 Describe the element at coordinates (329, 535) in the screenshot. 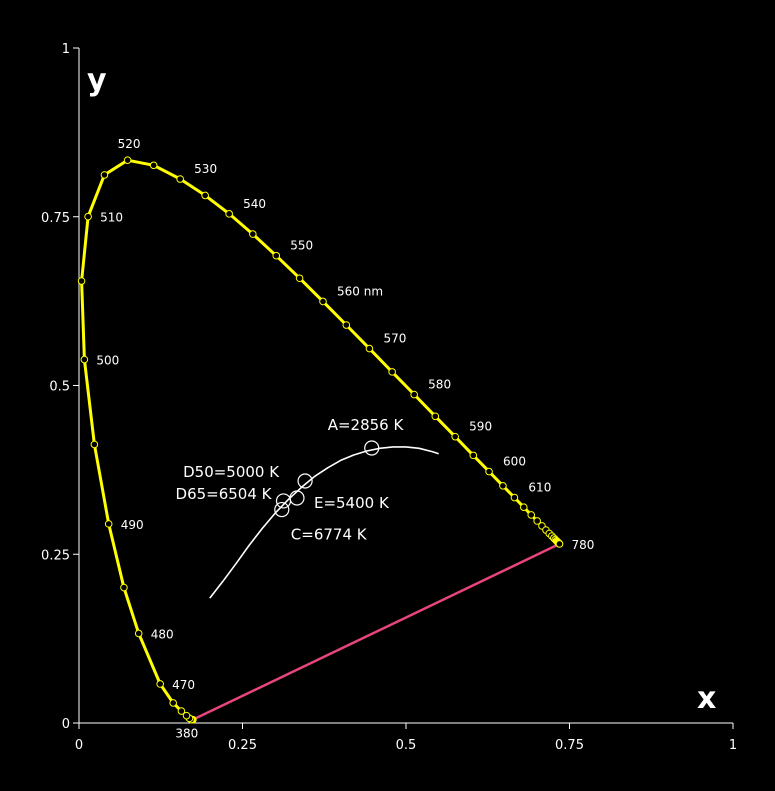

I see `illuminant-label: C=6774 K` at that location.